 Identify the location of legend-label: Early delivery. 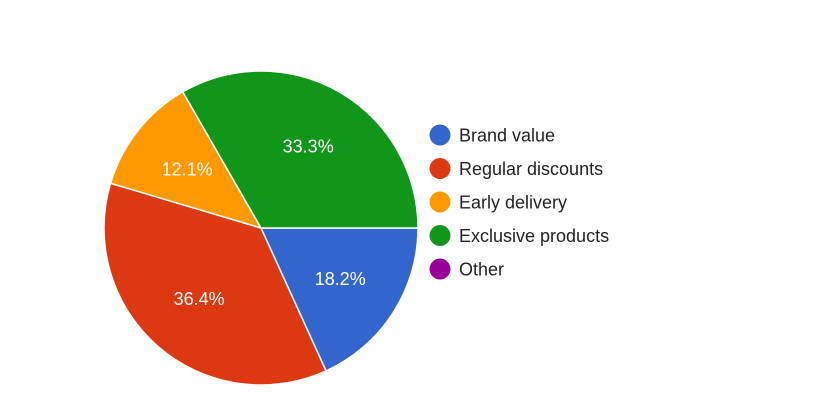
(513, 203).